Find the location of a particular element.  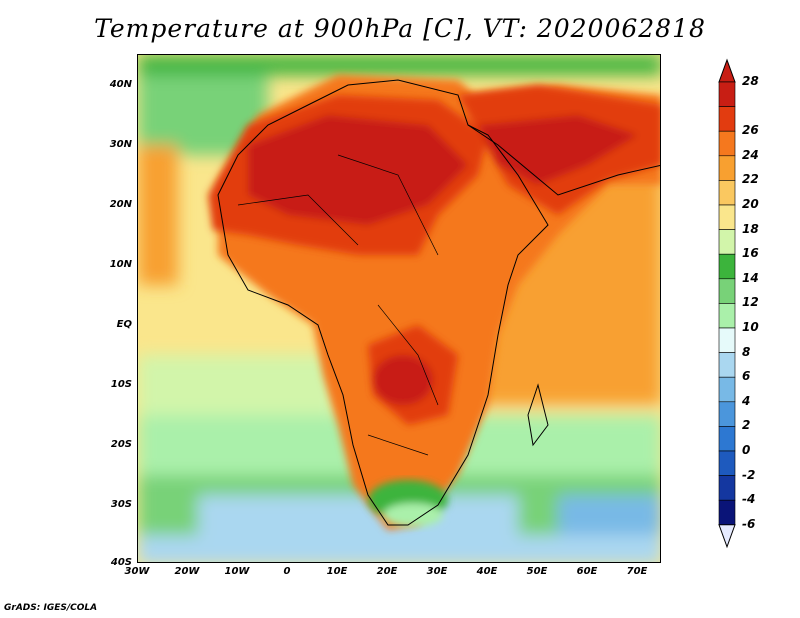

lon-label-0: 0 is located at coordinates (287, 571).